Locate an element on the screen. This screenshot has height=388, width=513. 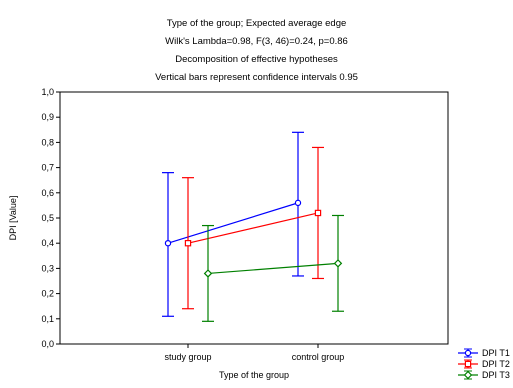
title-line-1: Type of the group; Expected average edge is located at coordinates (256, 23).